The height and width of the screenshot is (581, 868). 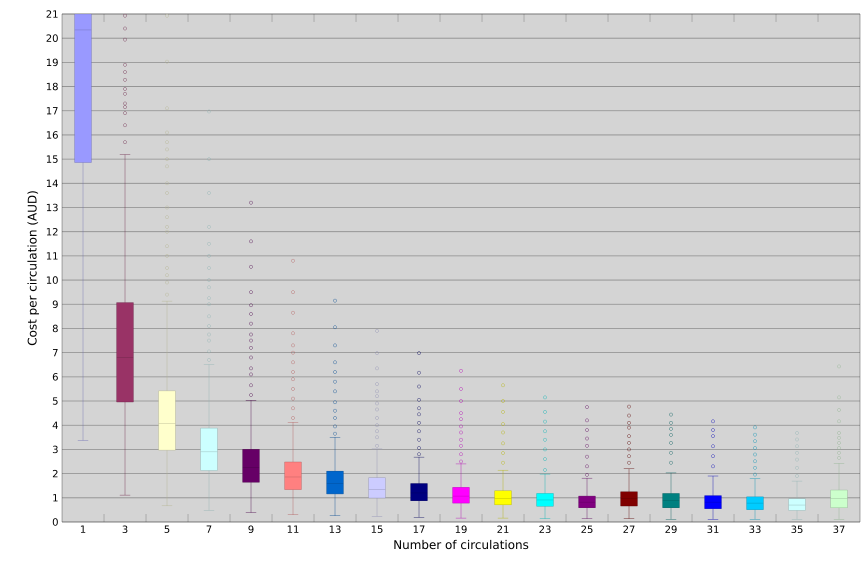 I want to click on y-tick-label: 0, so click(x=55, y=522).